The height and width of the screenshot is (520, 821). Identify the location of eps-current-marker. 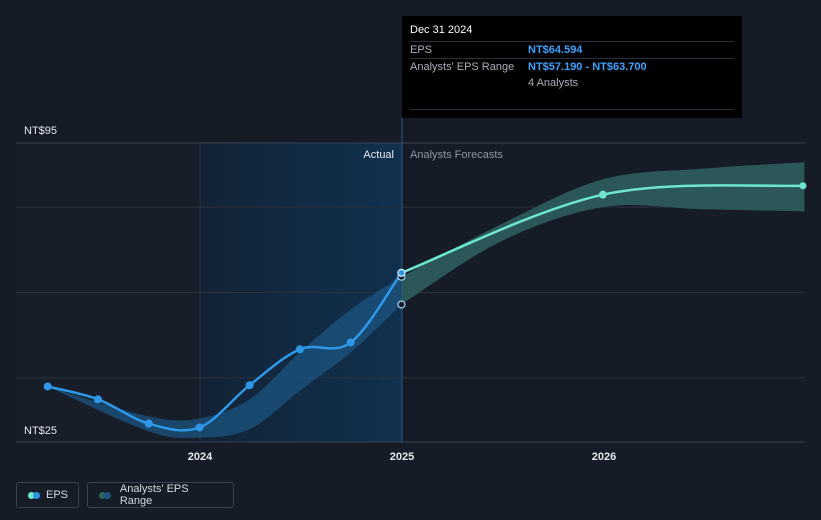
(401, 272).